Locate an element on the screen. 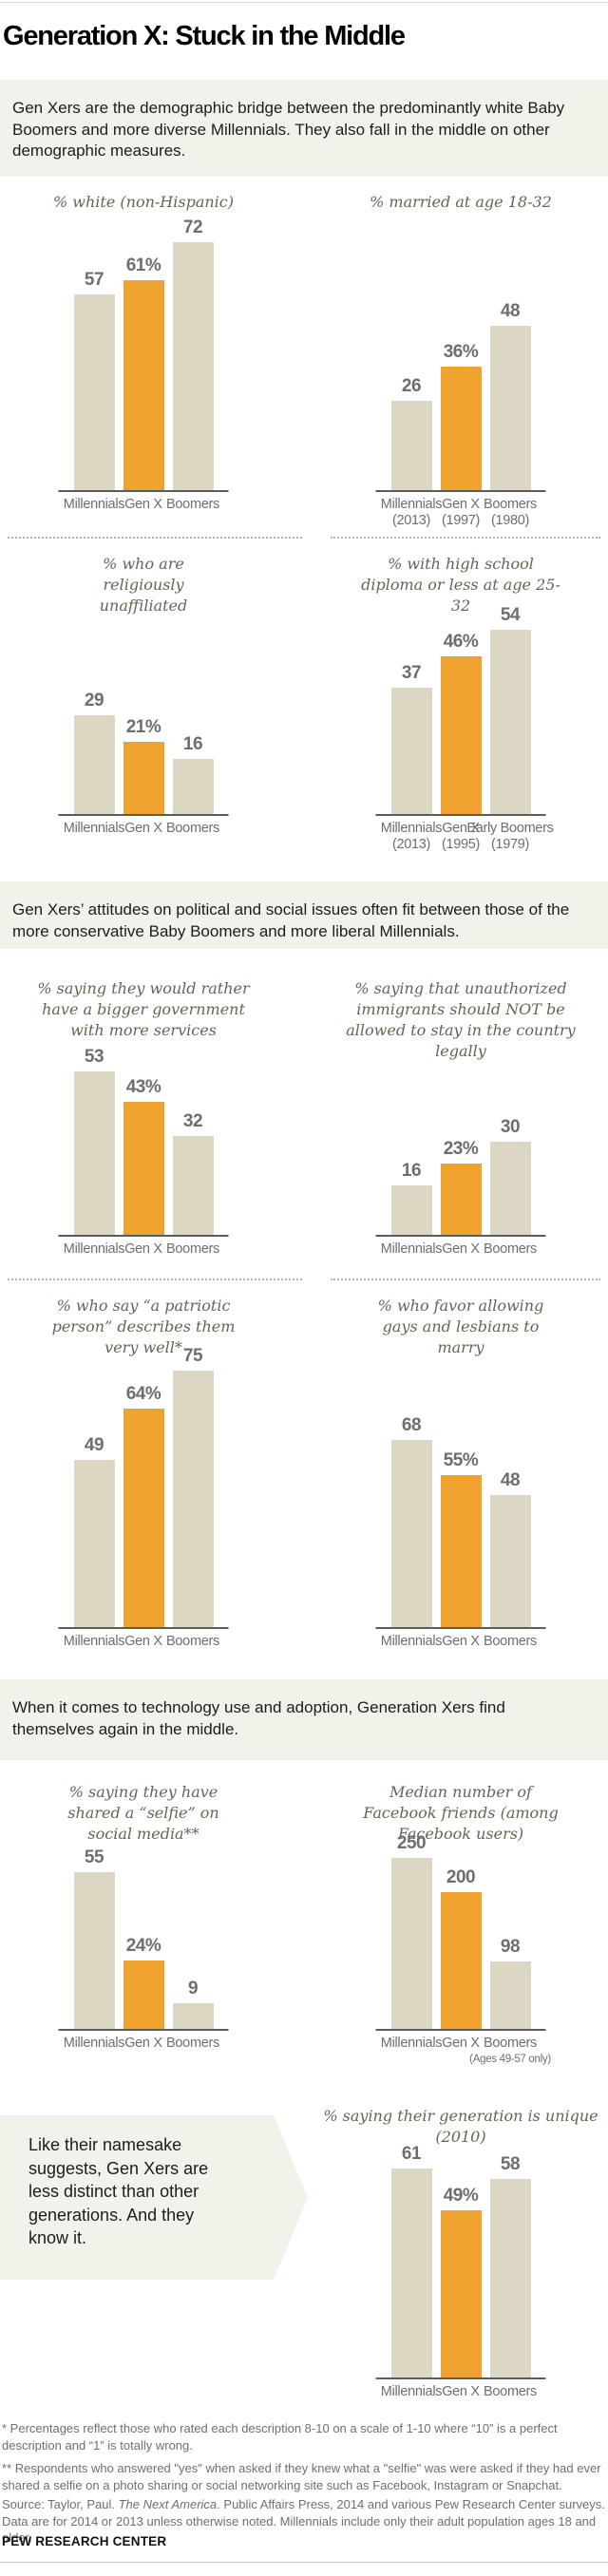 The width and height of the screenshot is (608, 2576). bars: 49 64% 75 is located at coordinates (143, 1487).